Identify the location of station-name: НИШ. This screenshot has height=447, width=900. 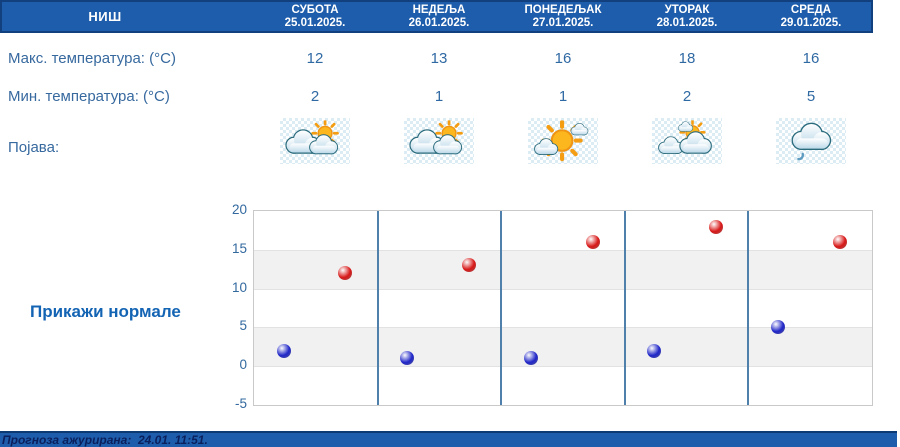
(105, 16).